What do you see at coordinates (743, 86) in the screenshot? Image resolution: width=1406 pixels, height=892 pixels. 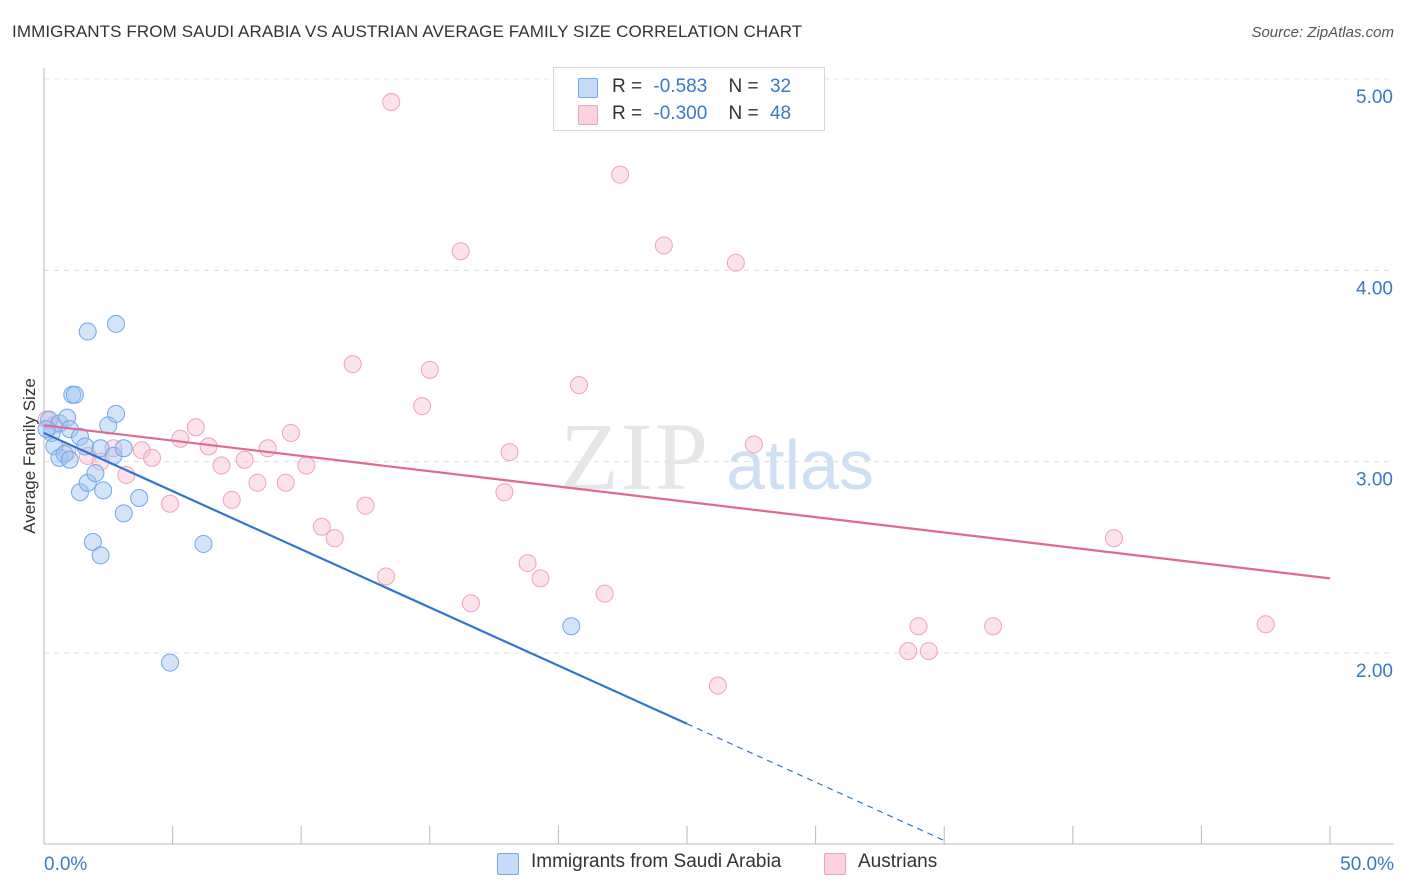 I see `legend-n-label-saudi: N =` at bounding box center [743, 86].